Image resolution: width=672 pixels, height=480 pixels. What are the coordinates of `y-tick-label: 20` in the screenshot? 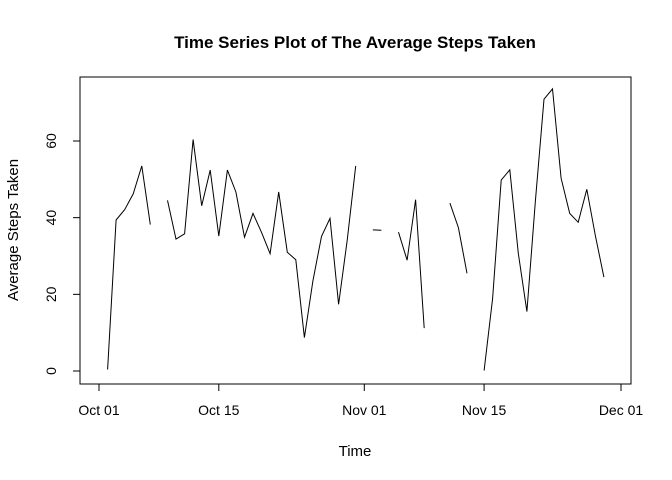 It's located at (51, 294).